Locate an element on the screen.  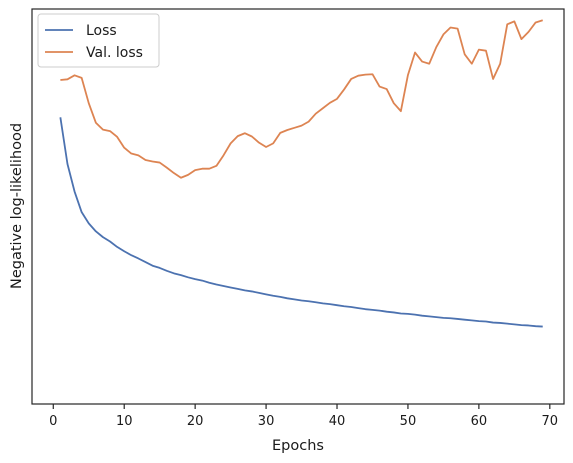
legend-box is located at coordinates (98, 40).